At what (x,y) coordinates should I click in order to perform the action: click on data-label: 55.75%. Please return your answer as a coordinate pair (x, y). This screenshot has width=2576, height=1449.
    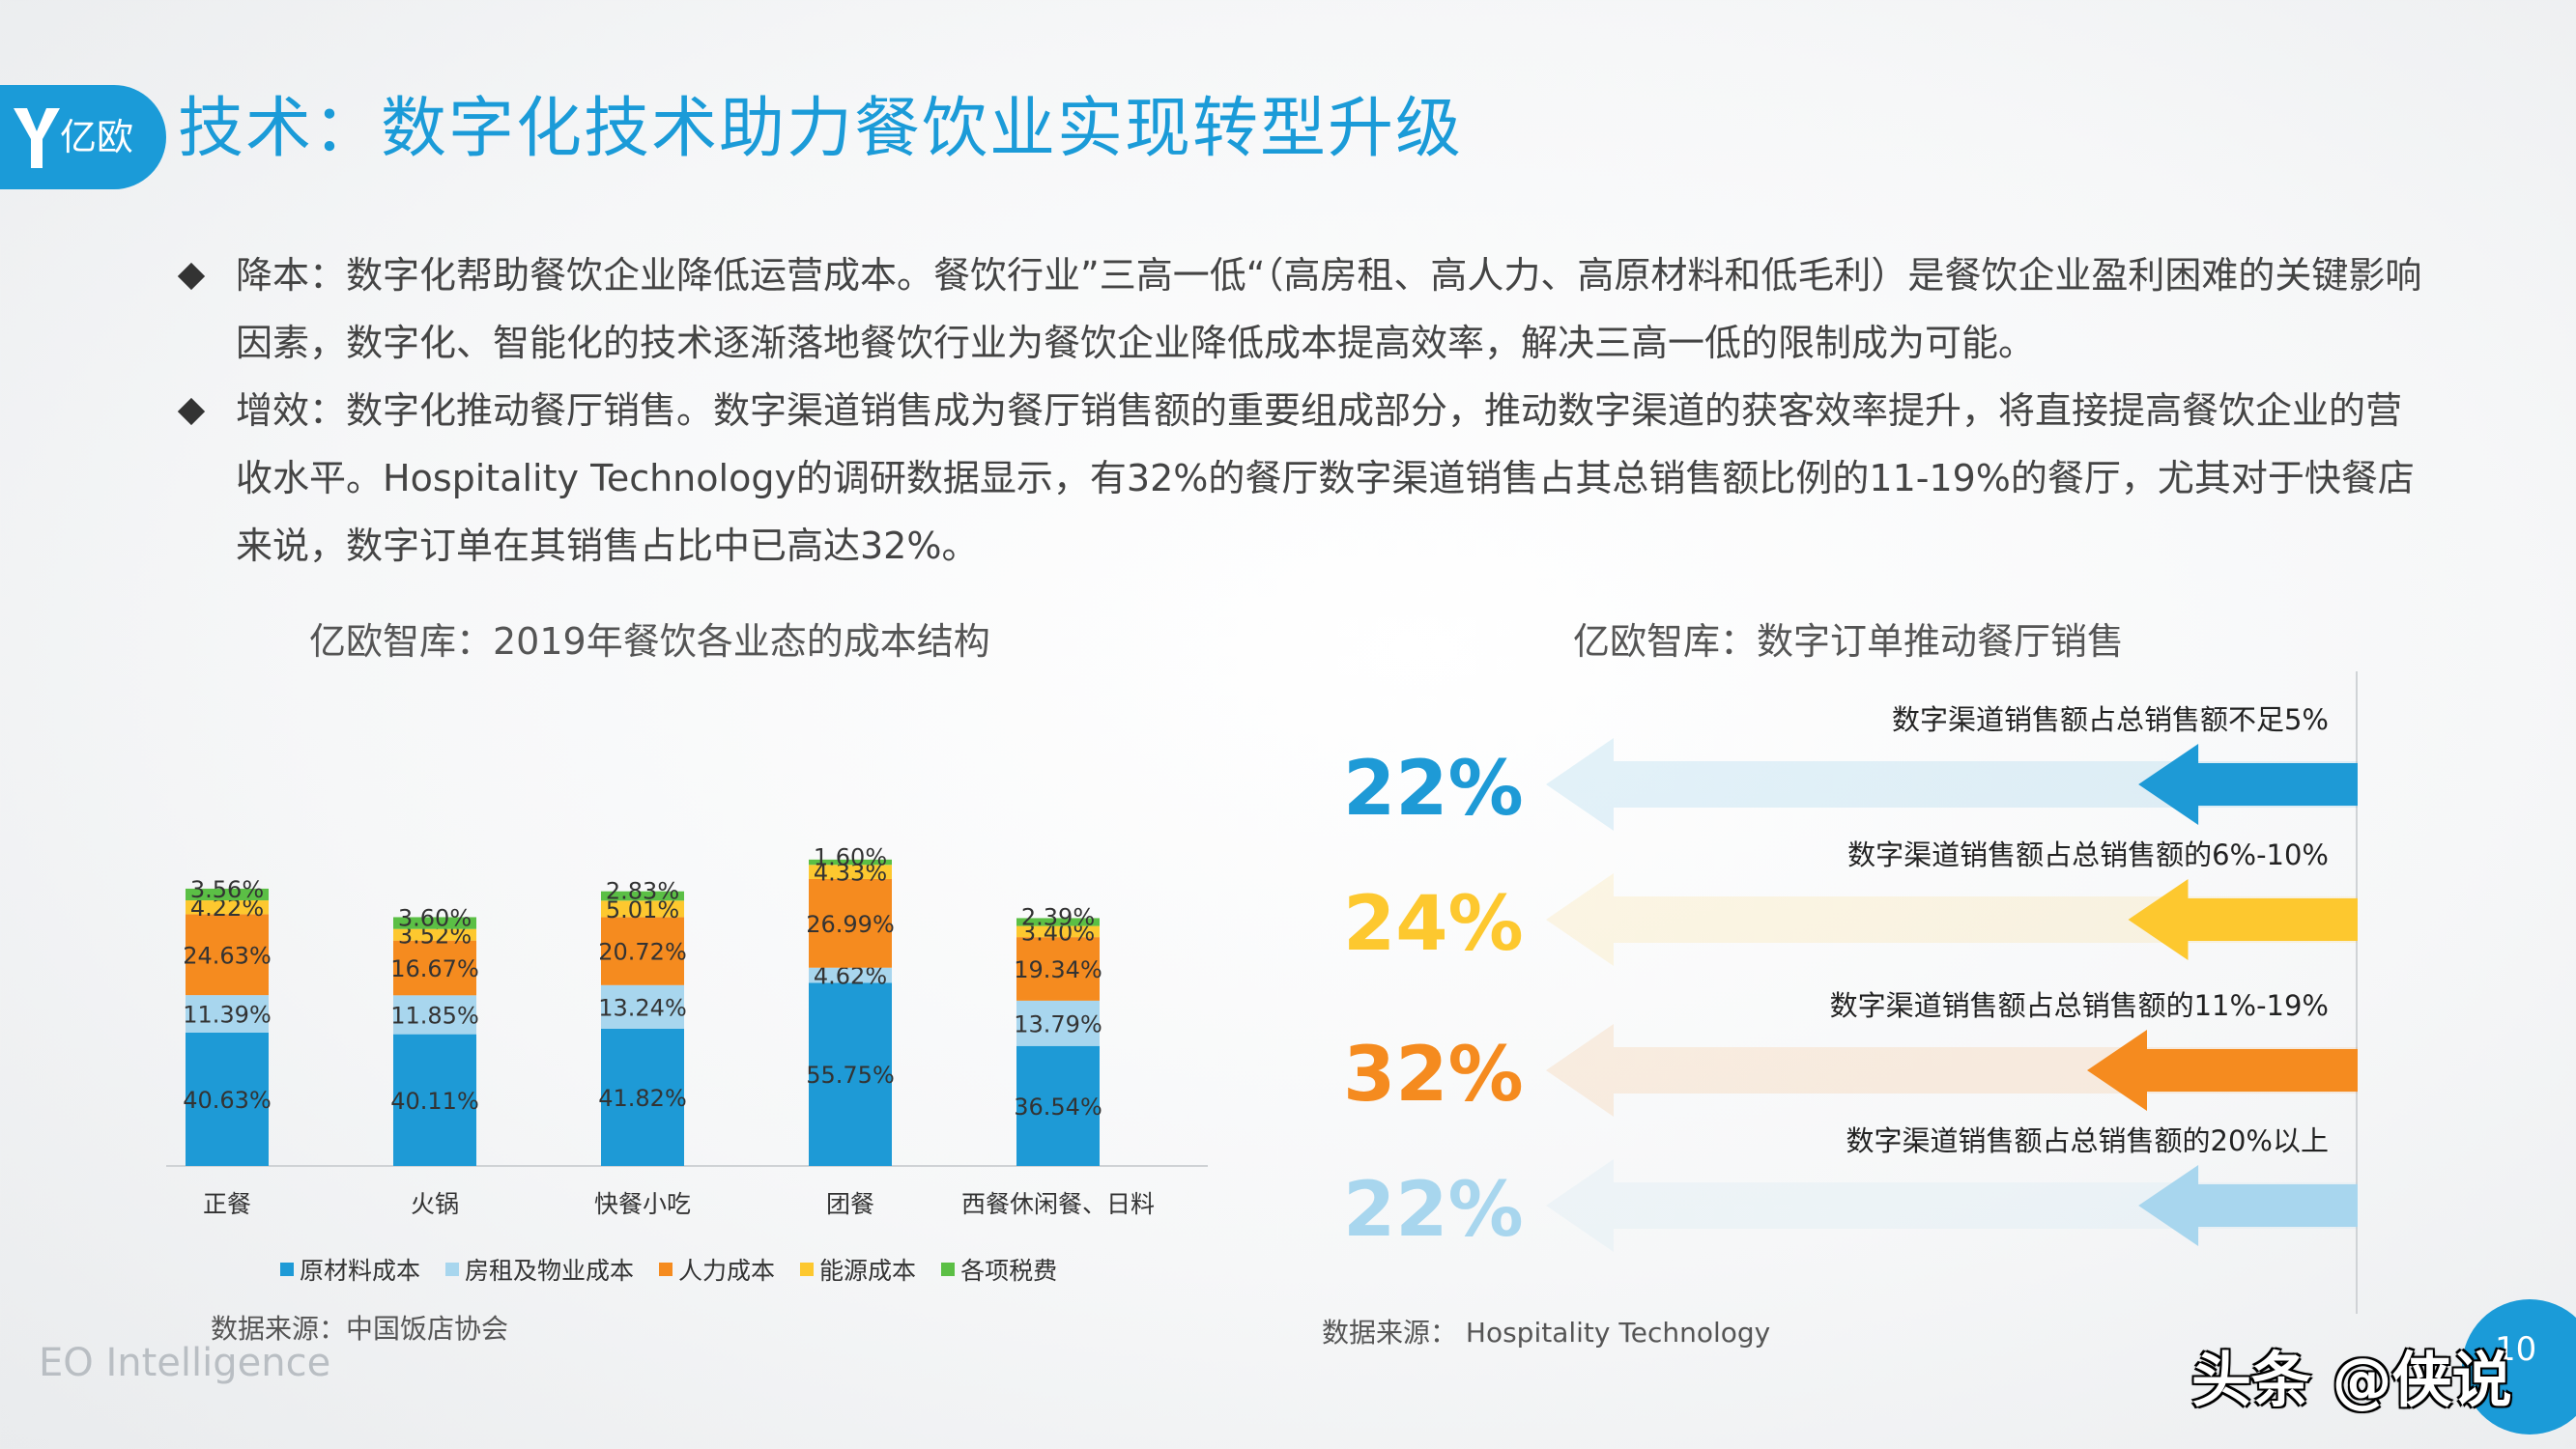
    Looking at the image, I should click on (851, 1075).